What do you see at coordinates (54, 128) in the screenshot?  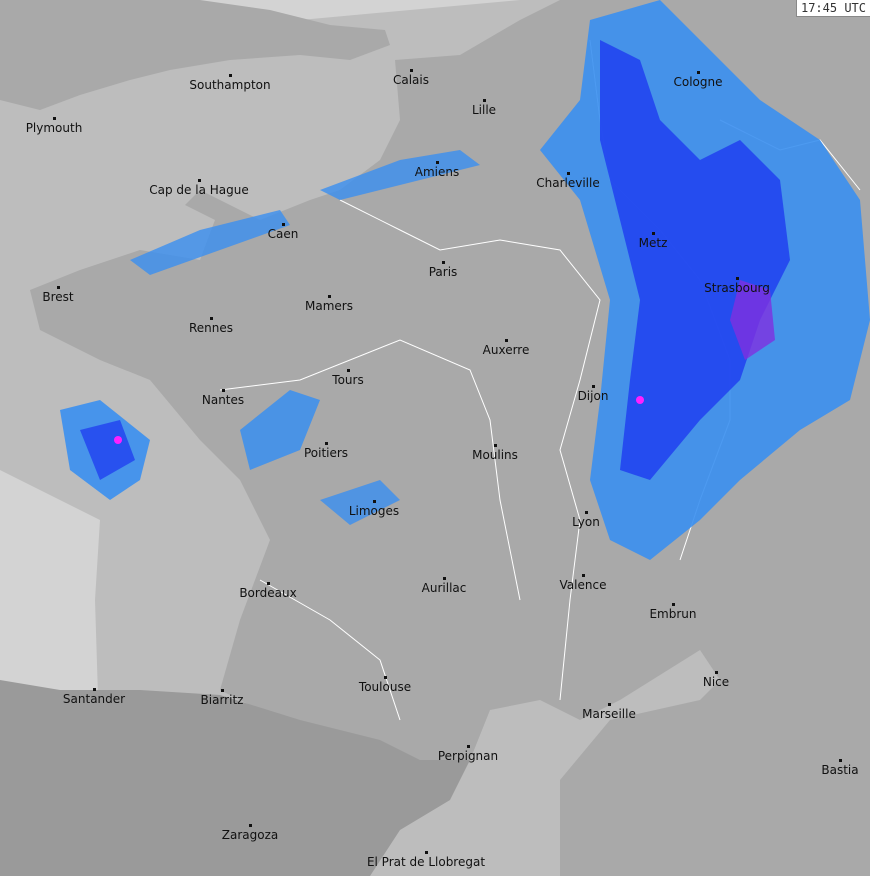 I see `city-label: Plymouth` at bounding box center [54, 128].